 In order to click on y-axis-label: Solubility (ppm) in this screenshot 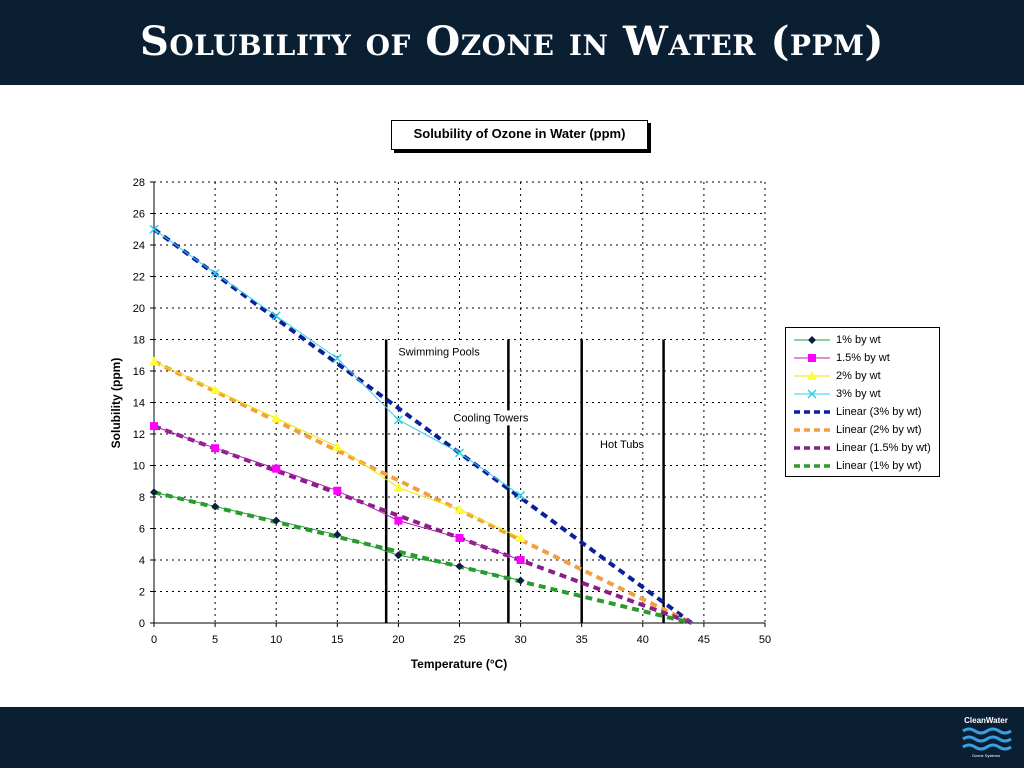, I will do `click(116, 403)`.